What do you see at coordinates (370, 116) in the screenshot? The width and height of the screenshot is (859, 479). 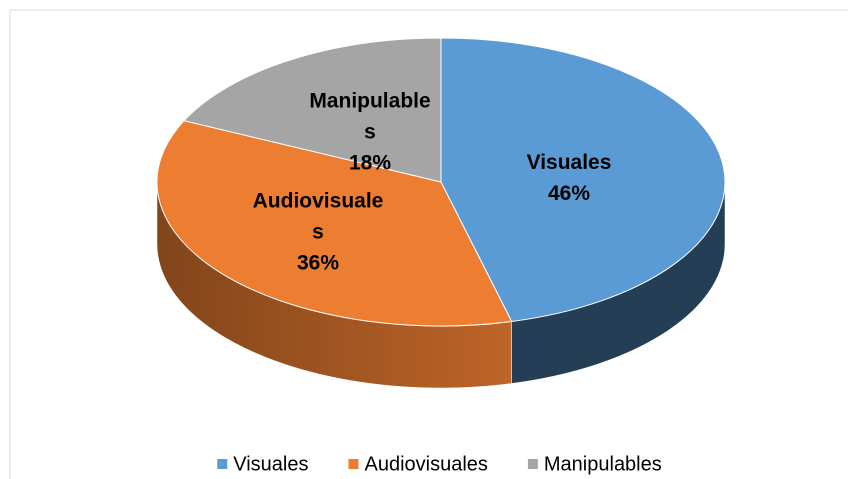 I see `label-name: Manipulables` at bounding box center [370, 116].